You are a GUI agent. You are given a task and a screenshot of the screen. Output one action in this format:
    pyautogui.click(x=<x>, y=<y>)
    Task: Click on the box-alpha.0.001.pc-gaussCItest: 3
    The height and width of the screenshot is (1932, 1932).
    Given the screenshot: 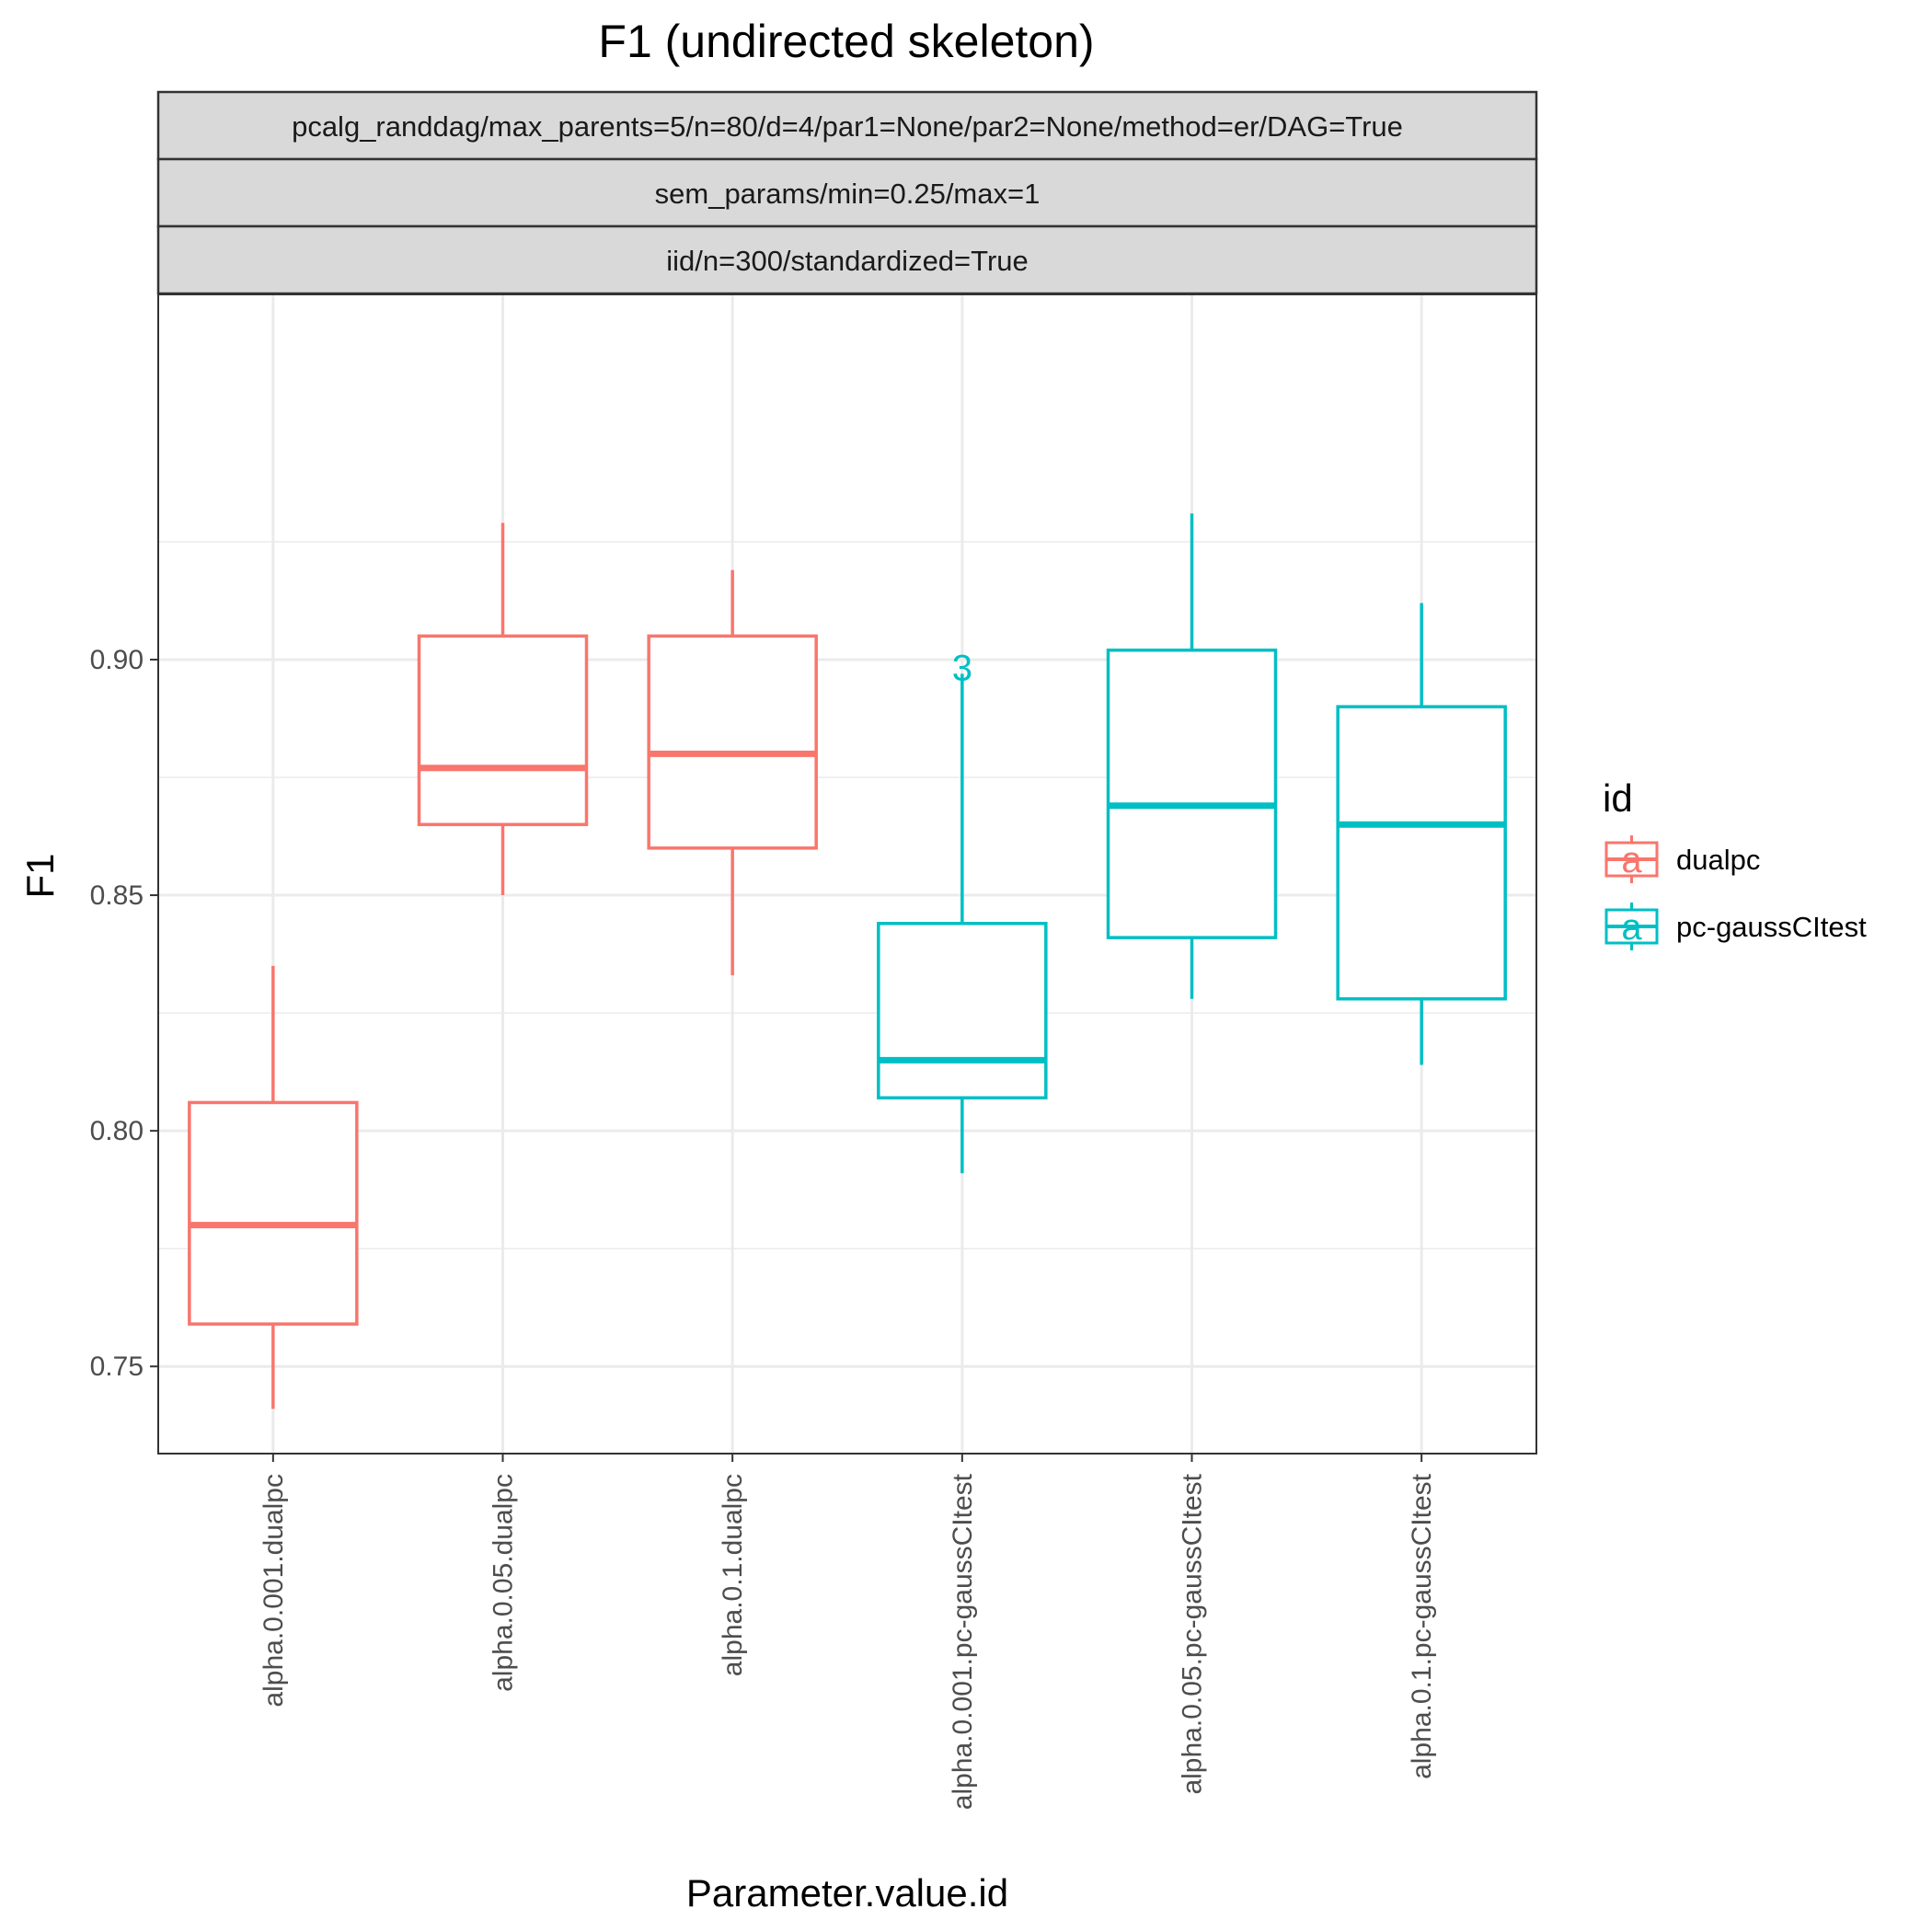 What is the action you would take?
    pyautogui.click(x=962, y=911)
    